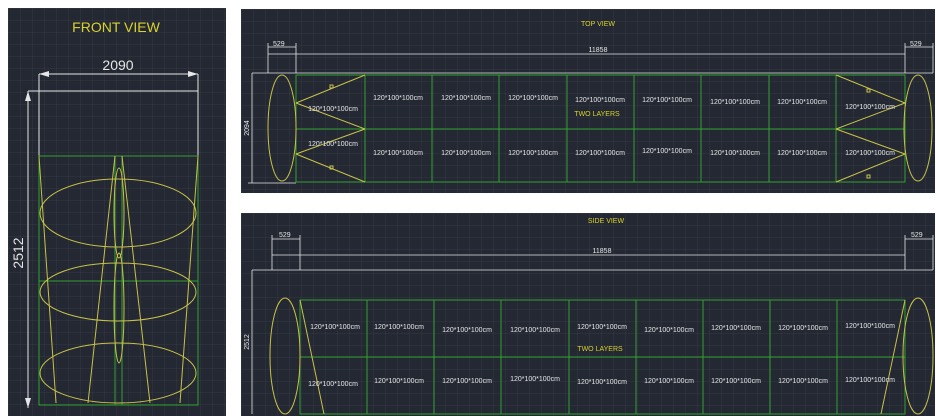 This screenshot has width=936, height=416. What do you see at coordinates (285, 235) in the screenshot?
I see `side-left-dimension: 529` at bounding box center [285, 235].